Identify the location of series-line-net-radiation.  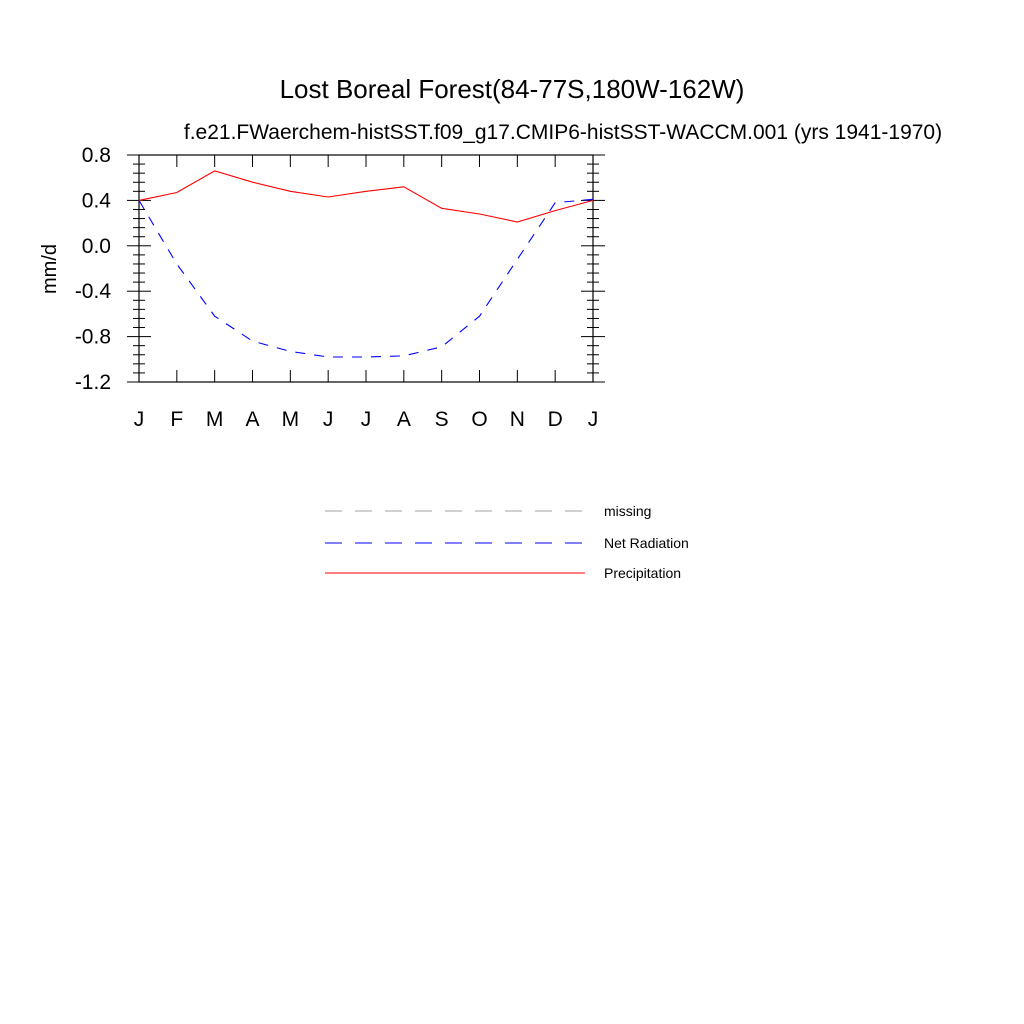
(366, 278).